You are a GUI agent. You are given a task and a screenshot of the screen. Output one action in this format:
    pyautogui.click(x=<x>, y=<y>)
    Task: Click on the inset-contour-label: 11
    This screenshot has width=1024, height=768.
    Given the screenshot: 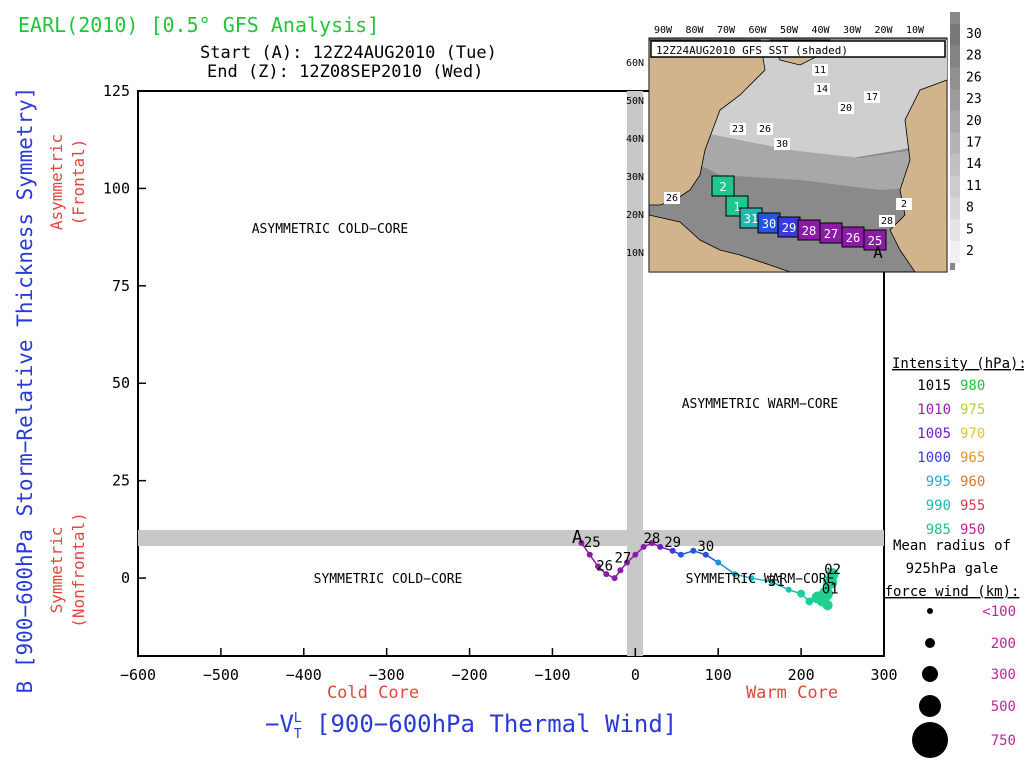 What is the action you would take?
    pyautogui.click(x=820, y=70)
    